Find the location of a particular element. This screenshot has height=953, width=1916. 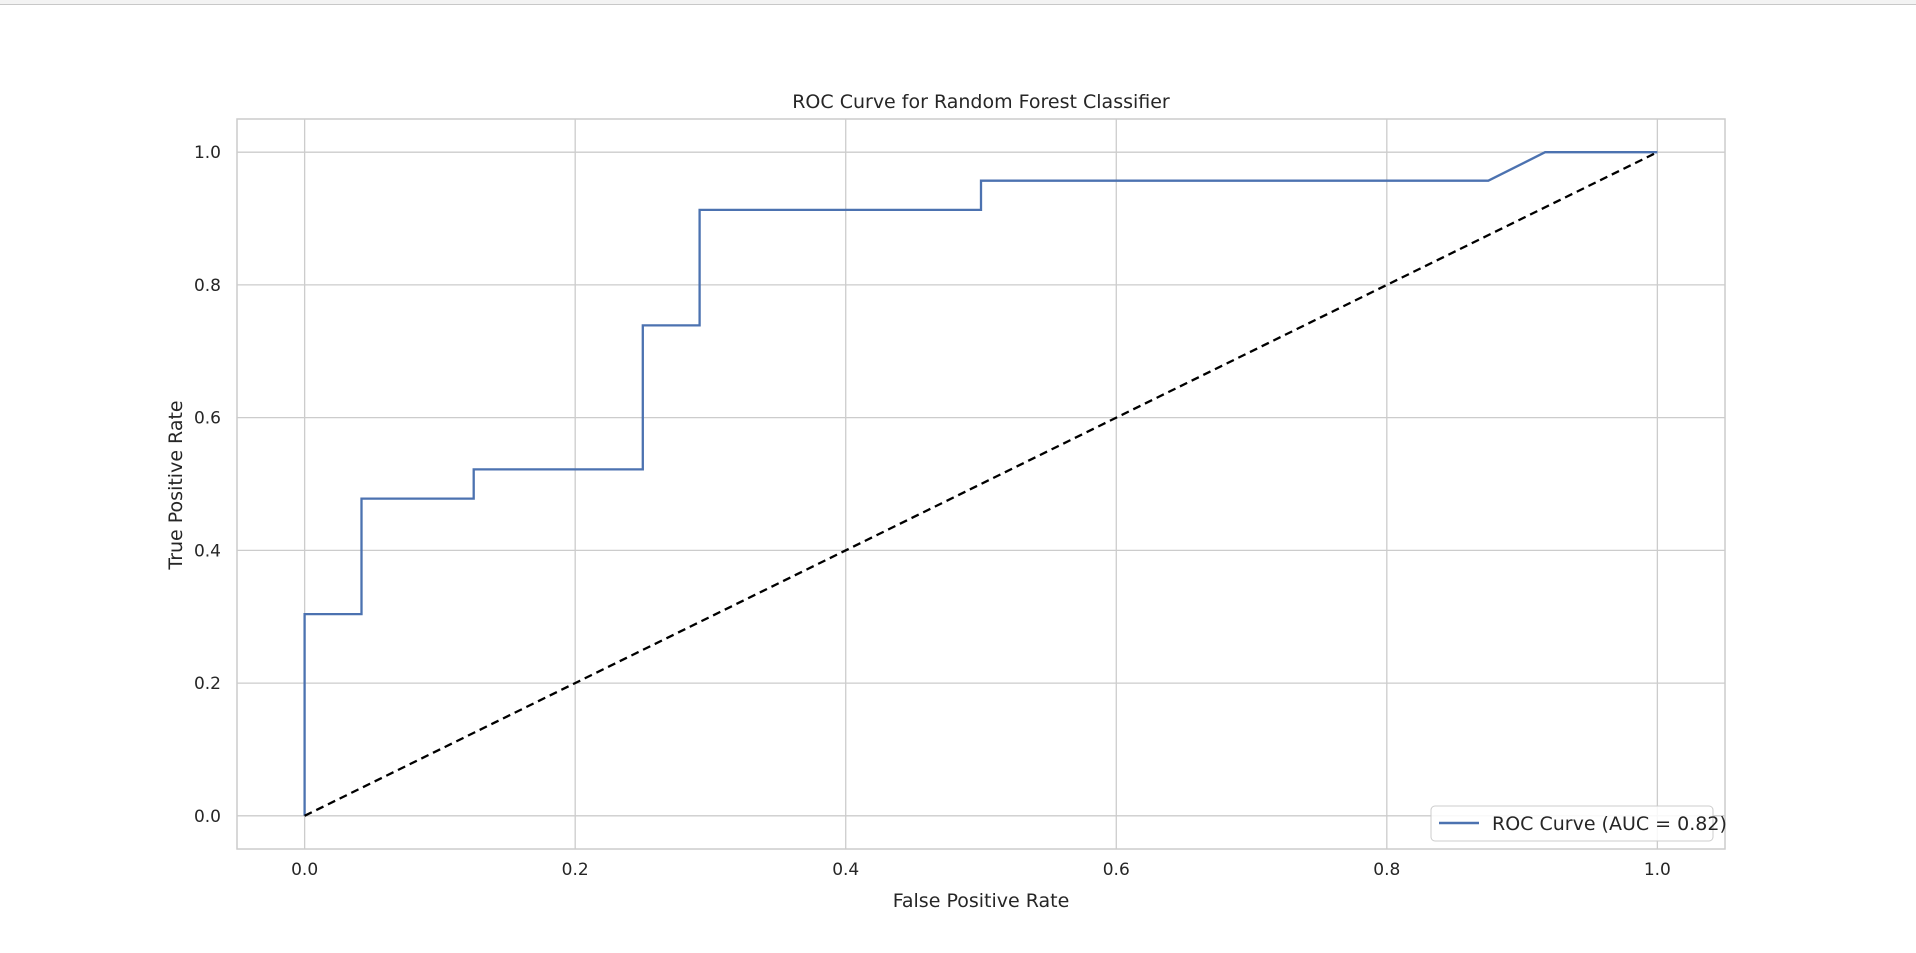

x-tick-label: 1.0 is located at coordinates (1657, 870).